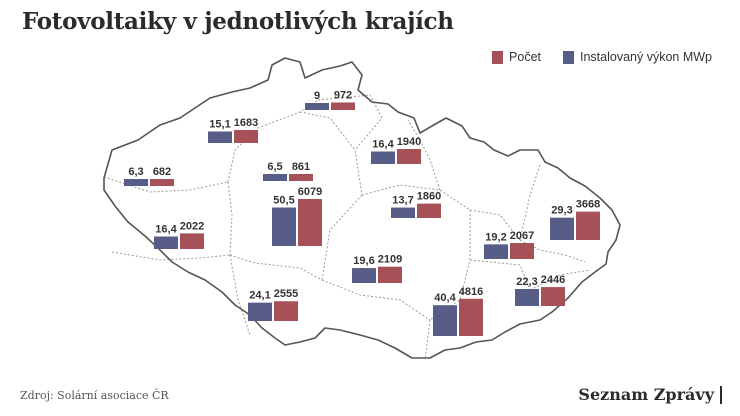 The image size is (740, 416). What do you see at coordinates (377, 268) in the screenshot?
I see `region-bar-group: 19,6 2109` at bounding box center [377, 268].